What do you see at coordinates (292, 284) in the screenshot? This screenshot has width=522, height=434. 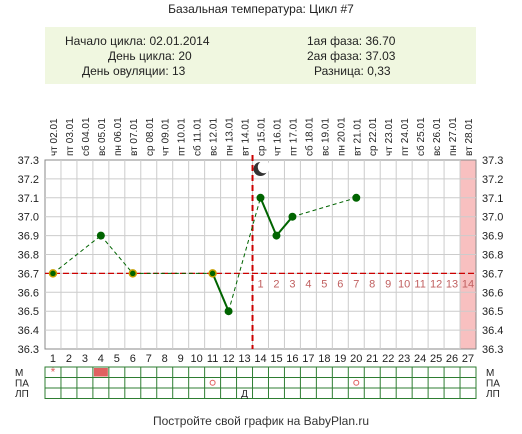 I see `phase2-day-number: 3` at bounding box center [292, 284].